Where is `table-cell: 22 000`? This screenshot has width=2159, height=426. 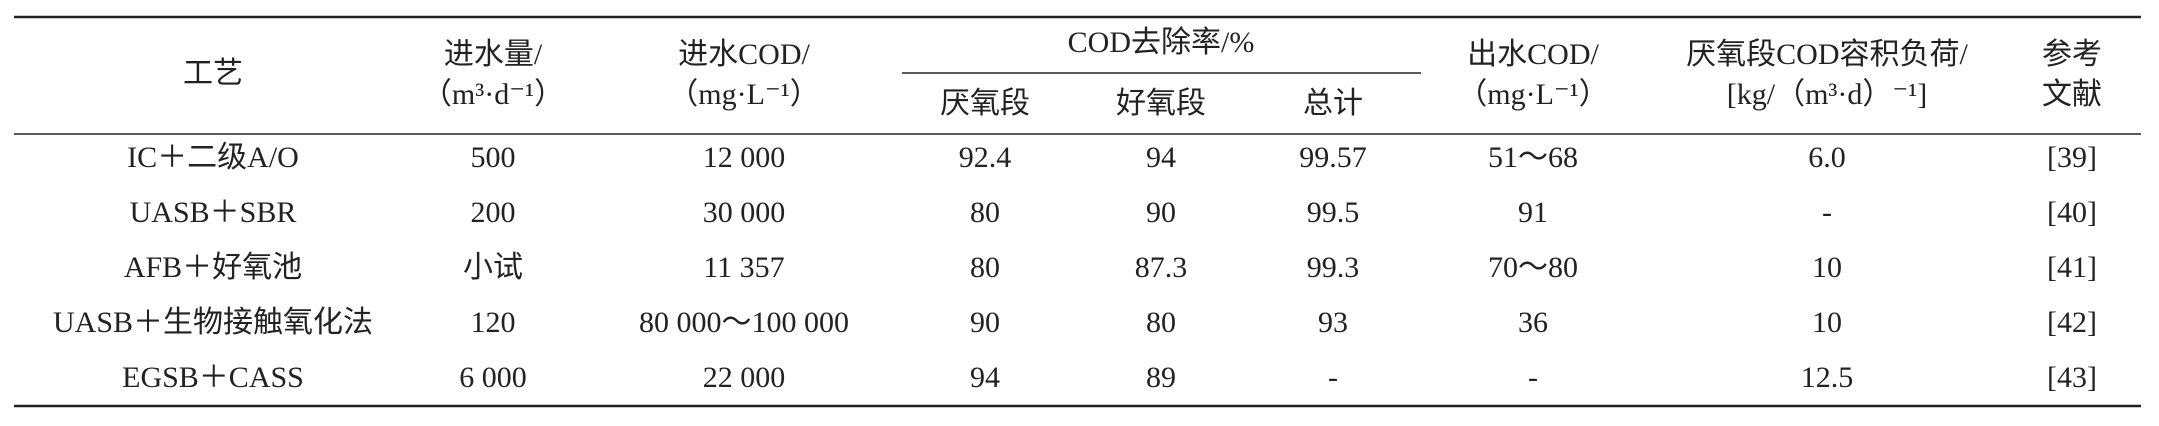 table-cell: 22 000 is located at coordinates (744, 377).